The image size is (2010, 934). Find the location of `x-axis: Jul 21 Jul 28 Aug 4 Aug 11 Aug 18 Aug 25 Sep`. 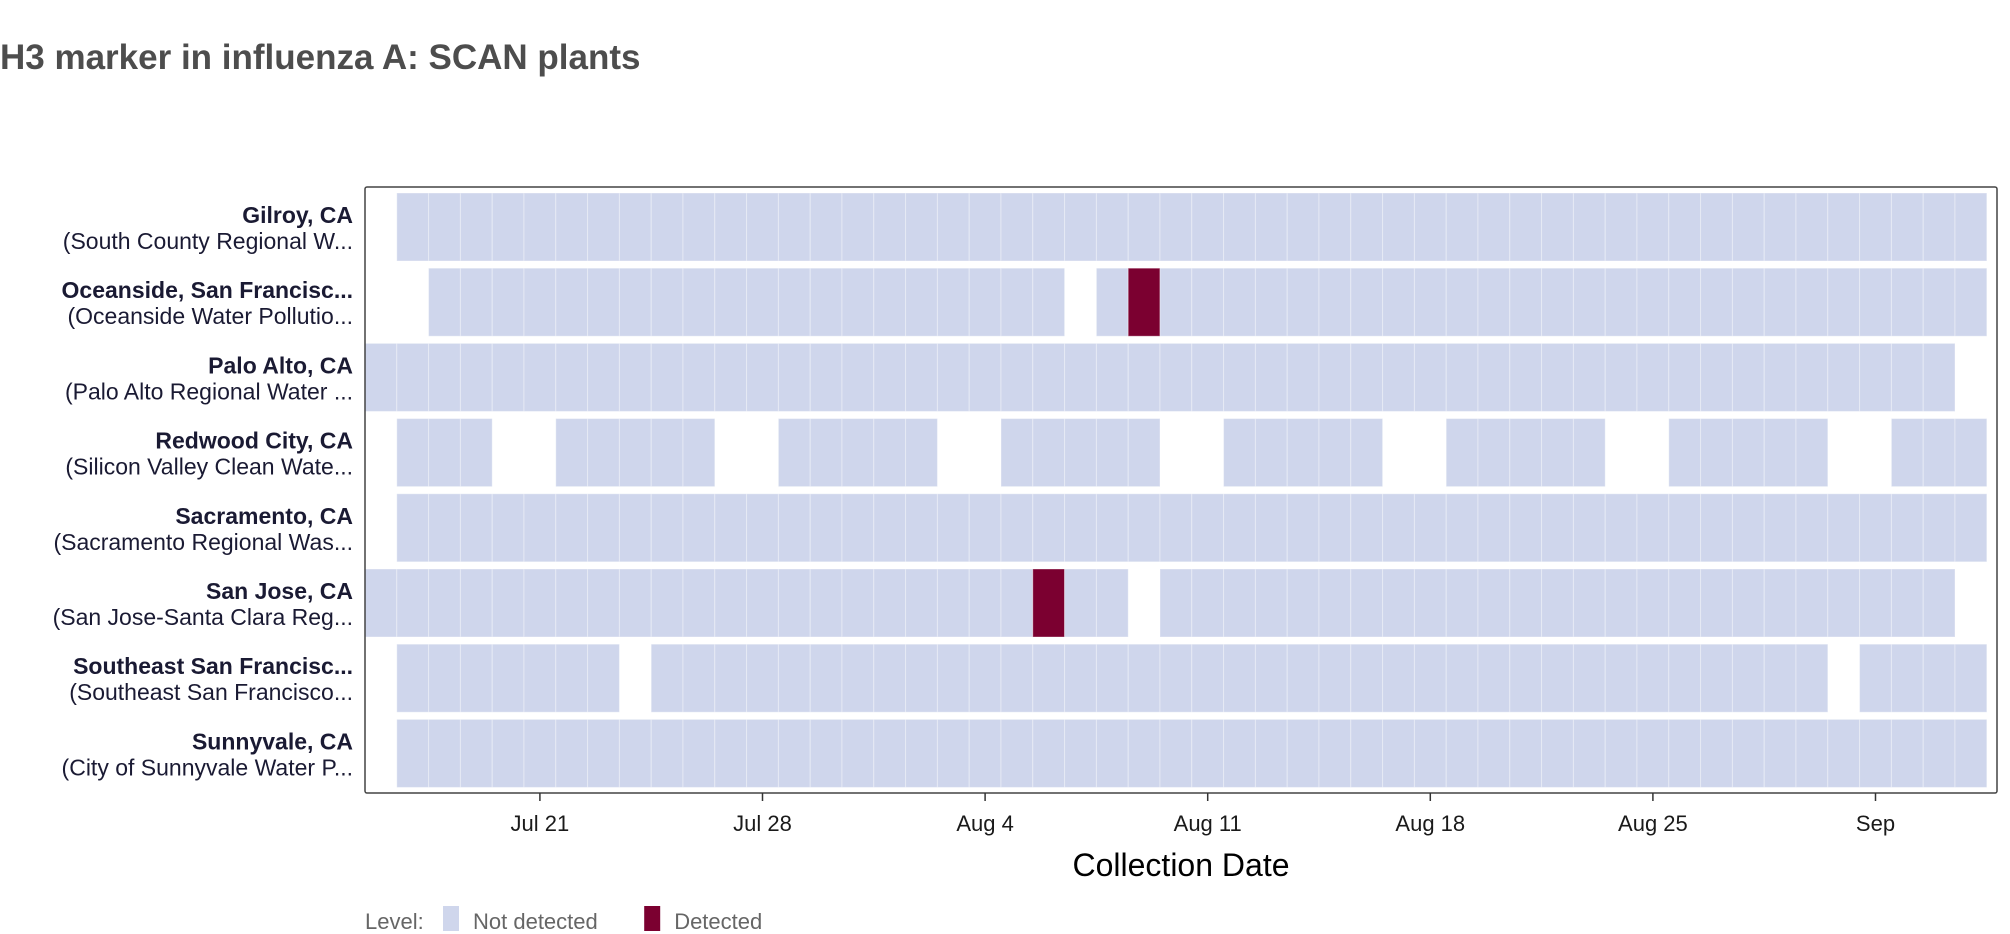

x-axis: Jul 21 Jul 28 Aug 4 Aug 11 Aug 18 Aug 25 Sep is located at coordinates (1203, 814).